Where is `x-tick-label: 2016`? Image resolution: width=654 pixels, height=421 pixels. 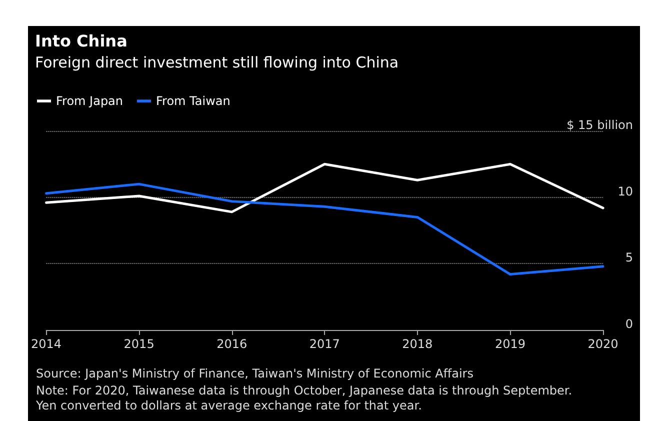 x-tick-label: 2016 is located at coordinates (232, 344).